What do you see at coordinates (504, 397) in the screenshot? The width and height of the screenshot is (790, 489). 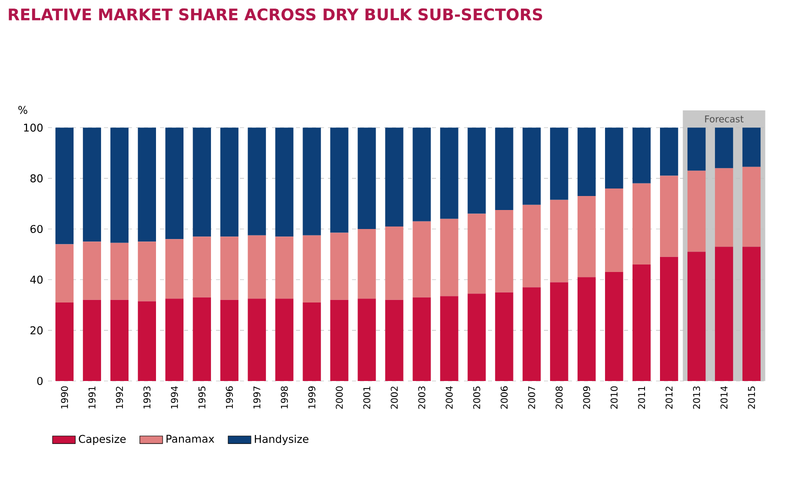 I see `x-tick-label: 2006` at bounding box center [504, 397].